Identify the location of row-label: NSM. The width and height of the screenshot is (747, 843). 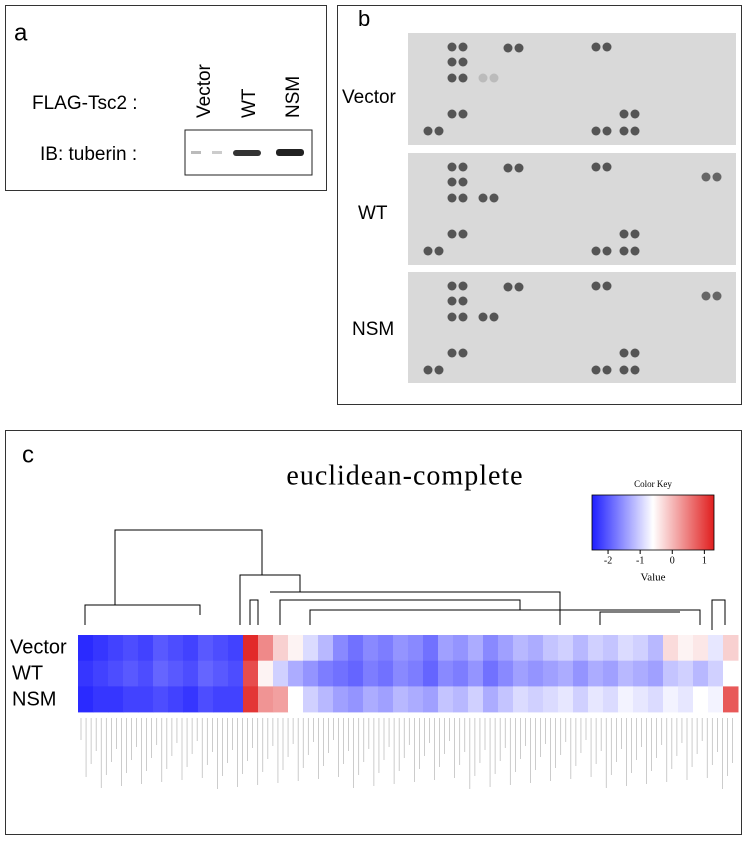
(373, 329).